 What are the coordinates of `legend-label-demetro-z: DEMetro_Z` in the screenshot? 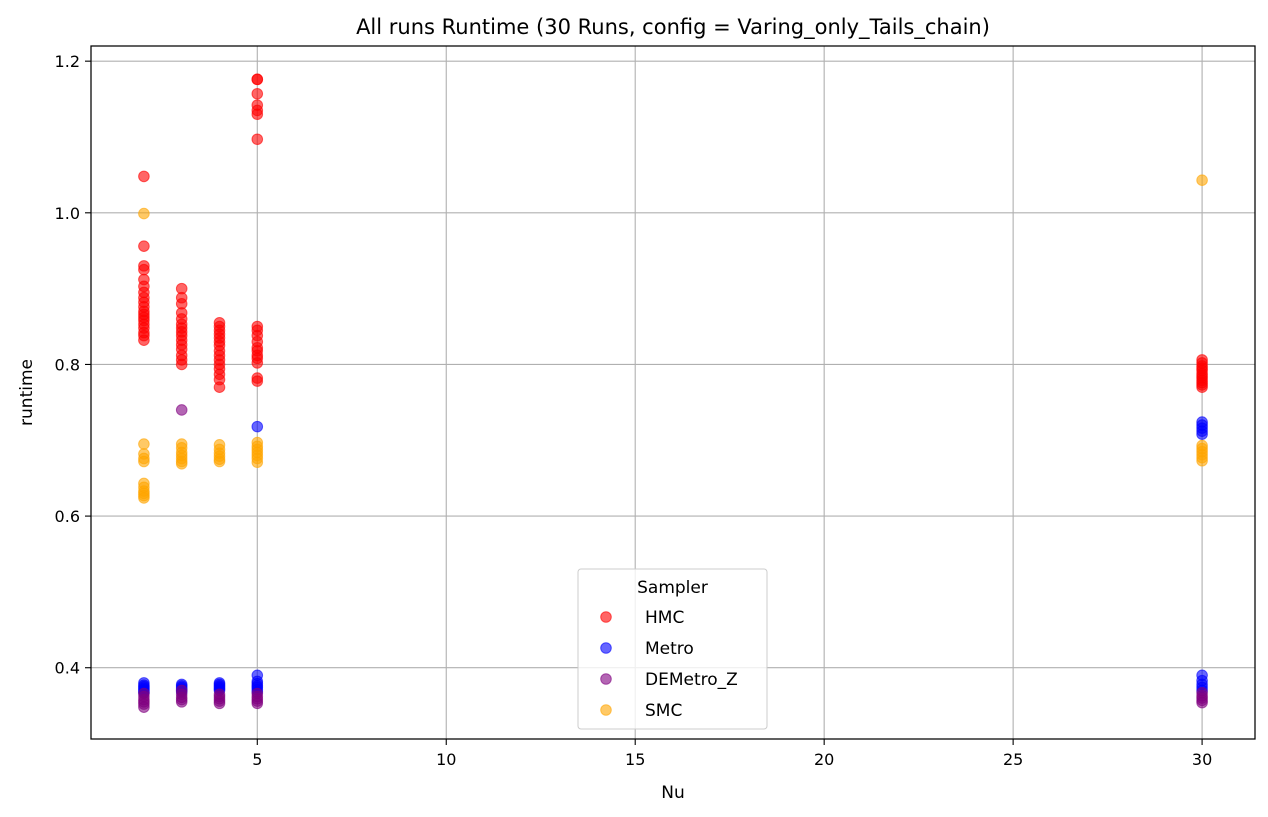 It's located at (691, 680).